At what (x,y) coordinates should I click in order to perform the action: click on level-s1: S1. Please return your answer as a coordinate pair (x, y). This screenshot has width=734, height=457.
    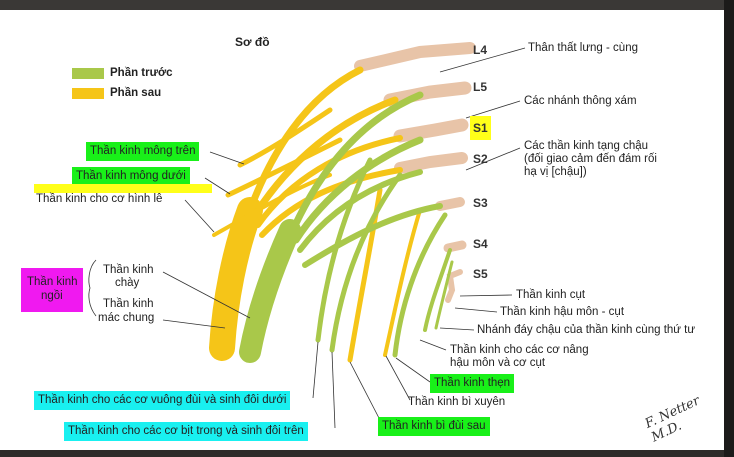
    Looking at the image, I should click on (480, 128).